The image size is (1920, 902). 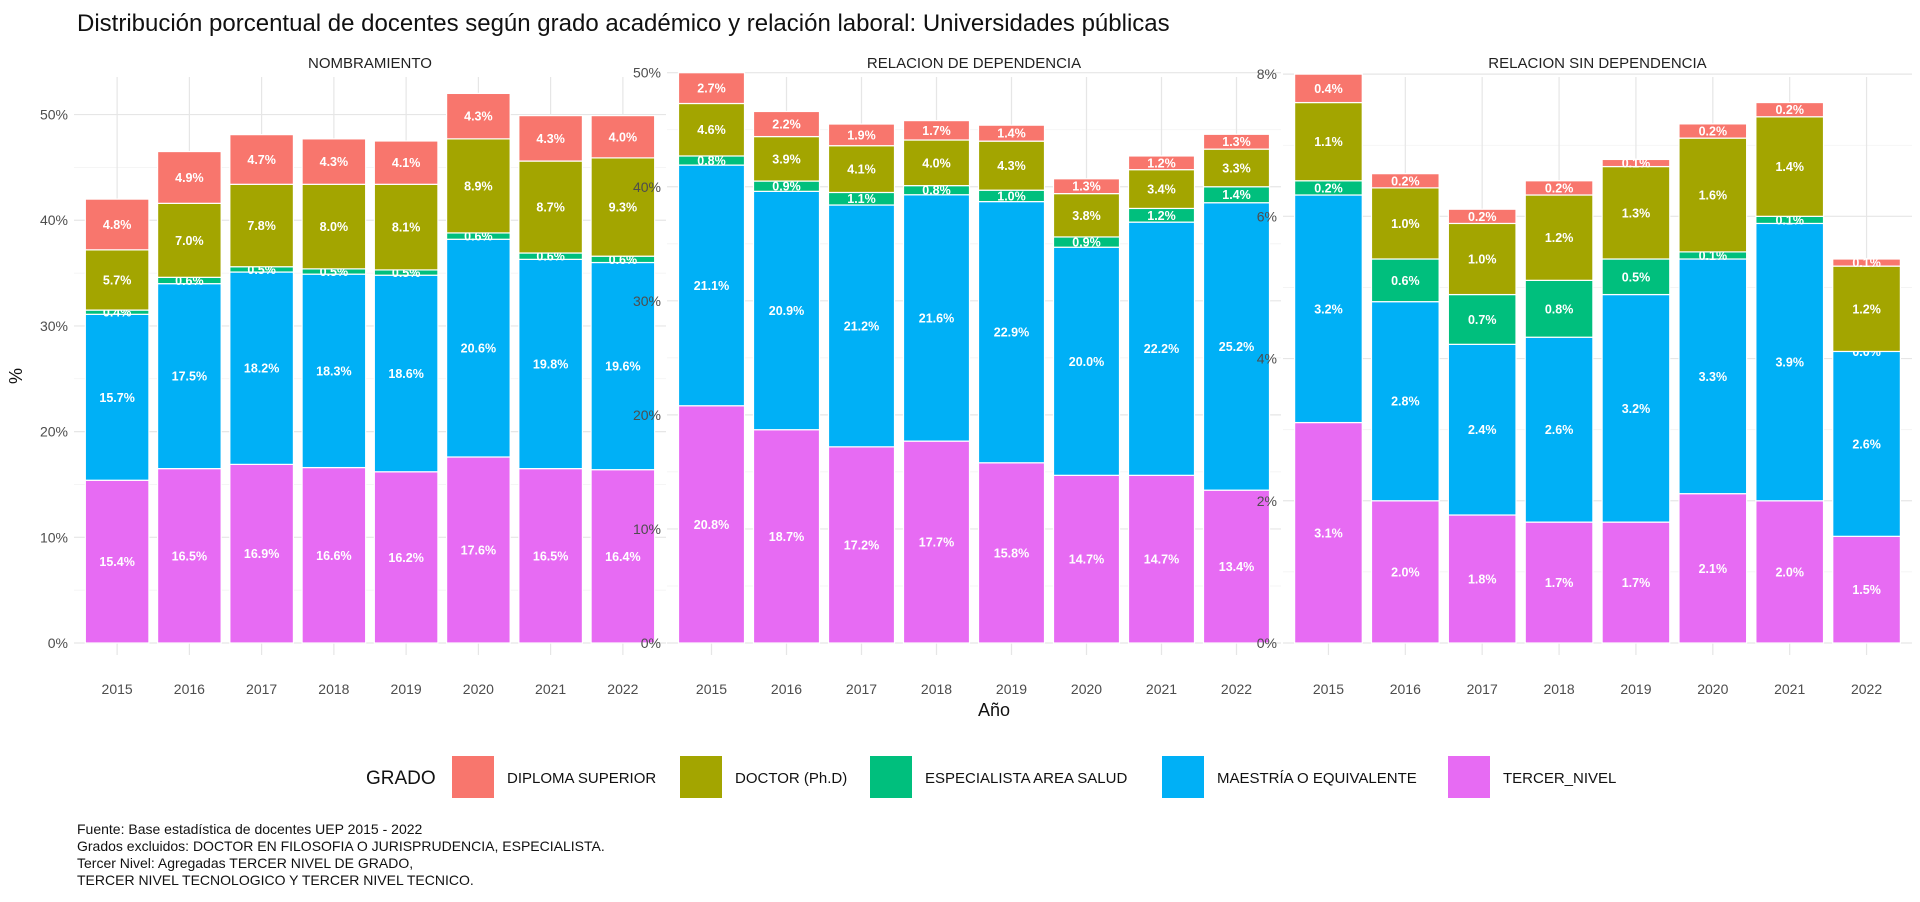 I want to click on bar-value-label: 1.4%, so click(x=1011, y=134).